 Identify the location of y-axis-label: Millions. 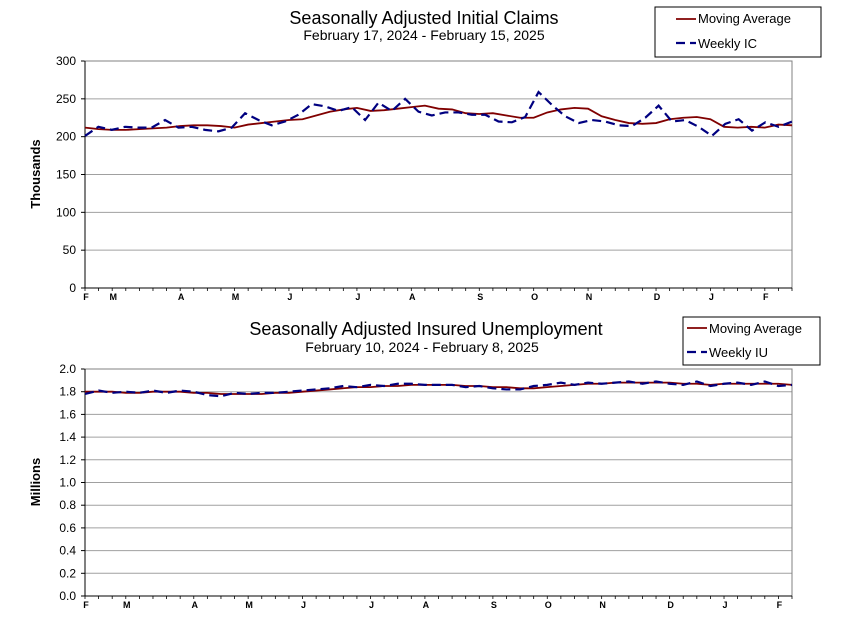
(35, 482).